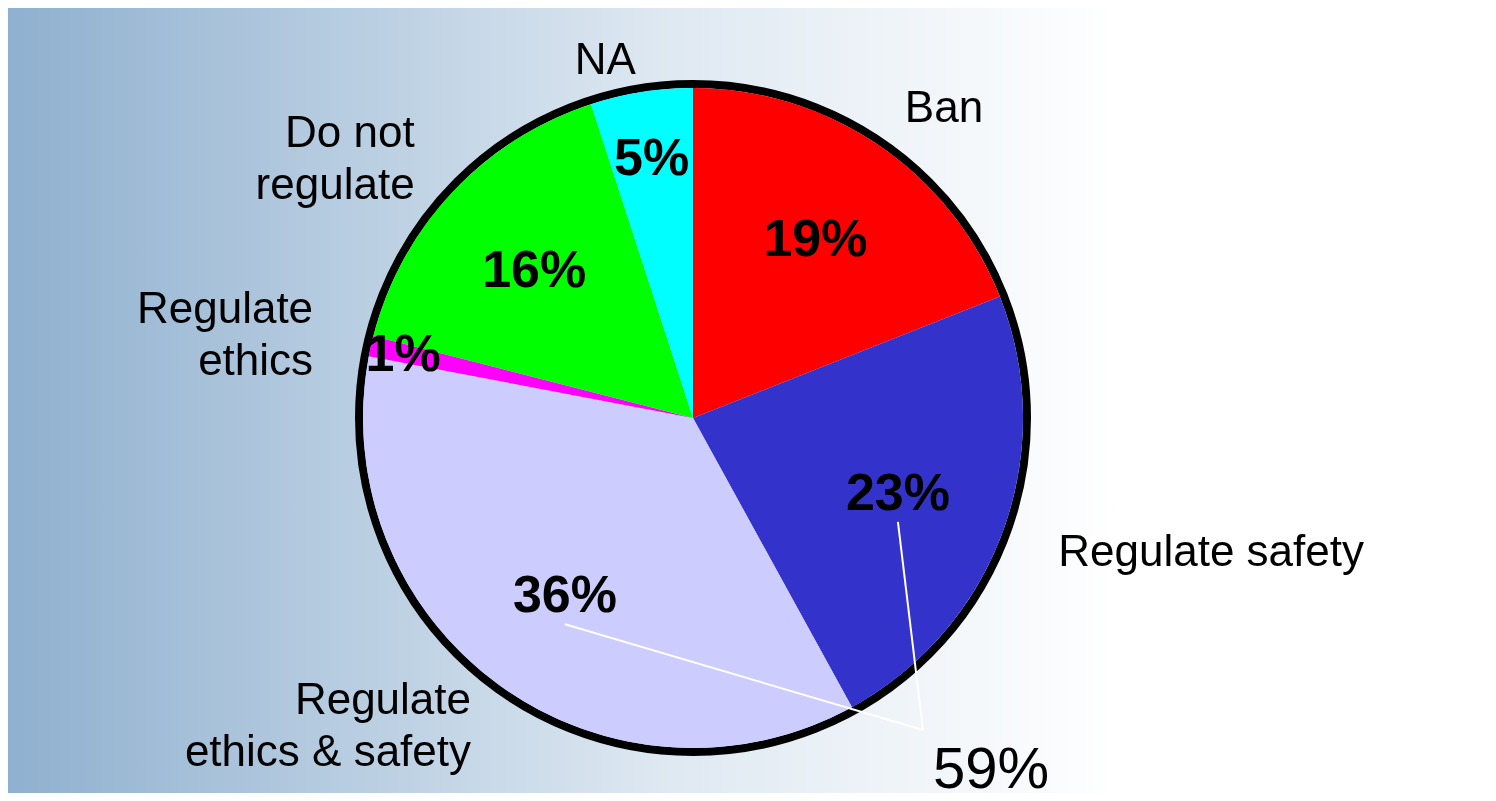  What do you see at coordinates (335, 157) in the screenshot?
I see `slice-label: Do not regulate` at bounding box center [335, 157].